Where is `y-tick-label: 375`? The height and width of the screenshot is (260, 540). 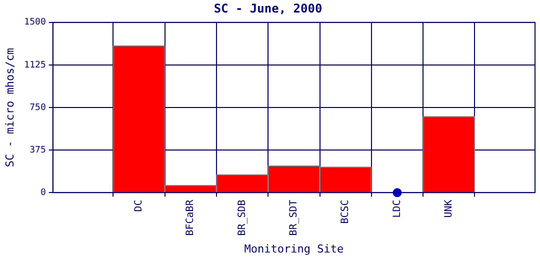 y-tick-label: 375 is located at coordinates (38, 150).